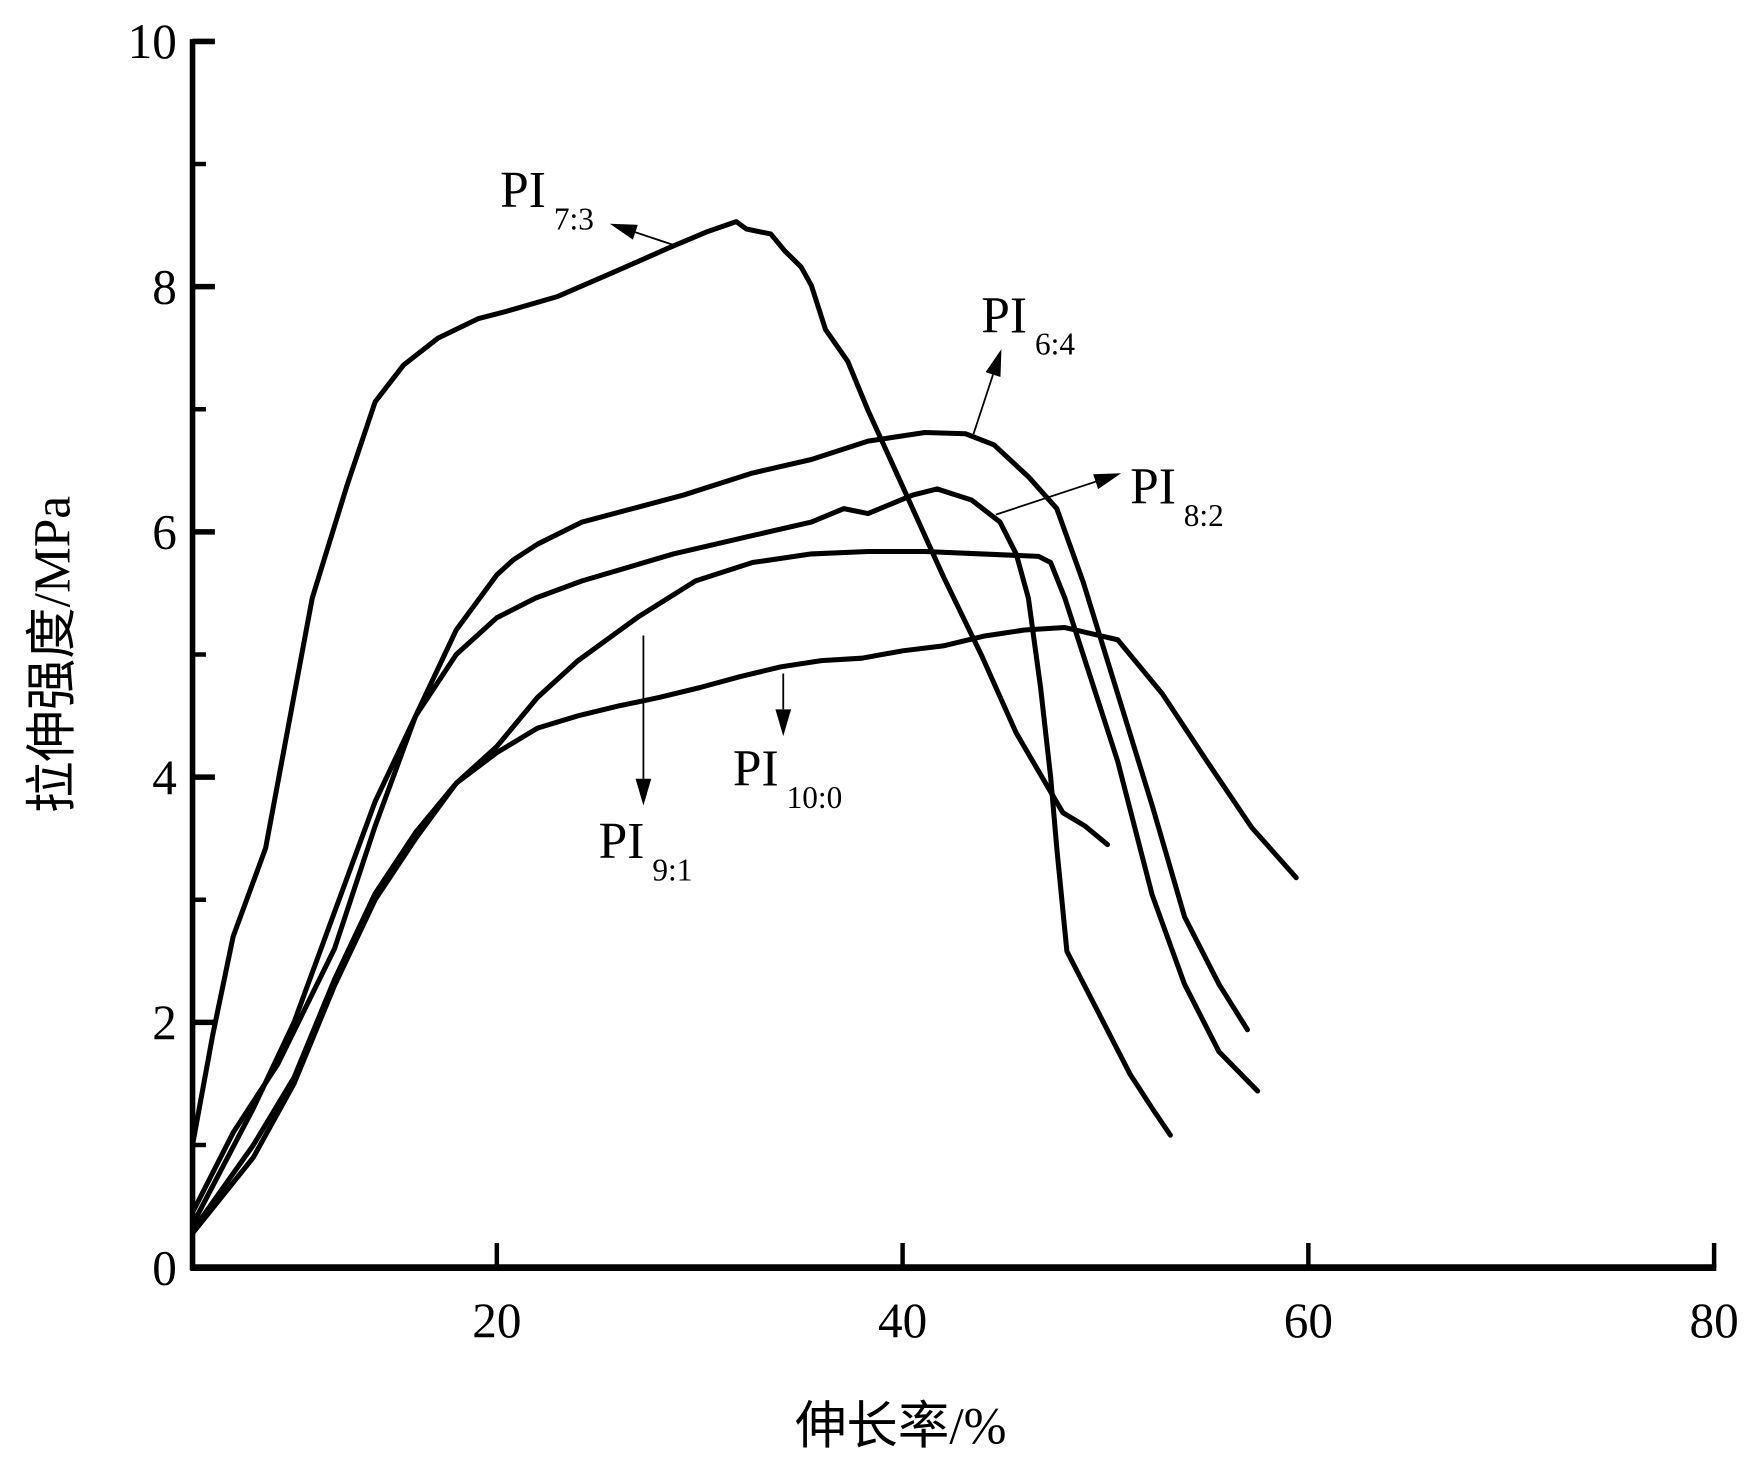  I want to click on y-tick-label: 4, so click(164, 777).